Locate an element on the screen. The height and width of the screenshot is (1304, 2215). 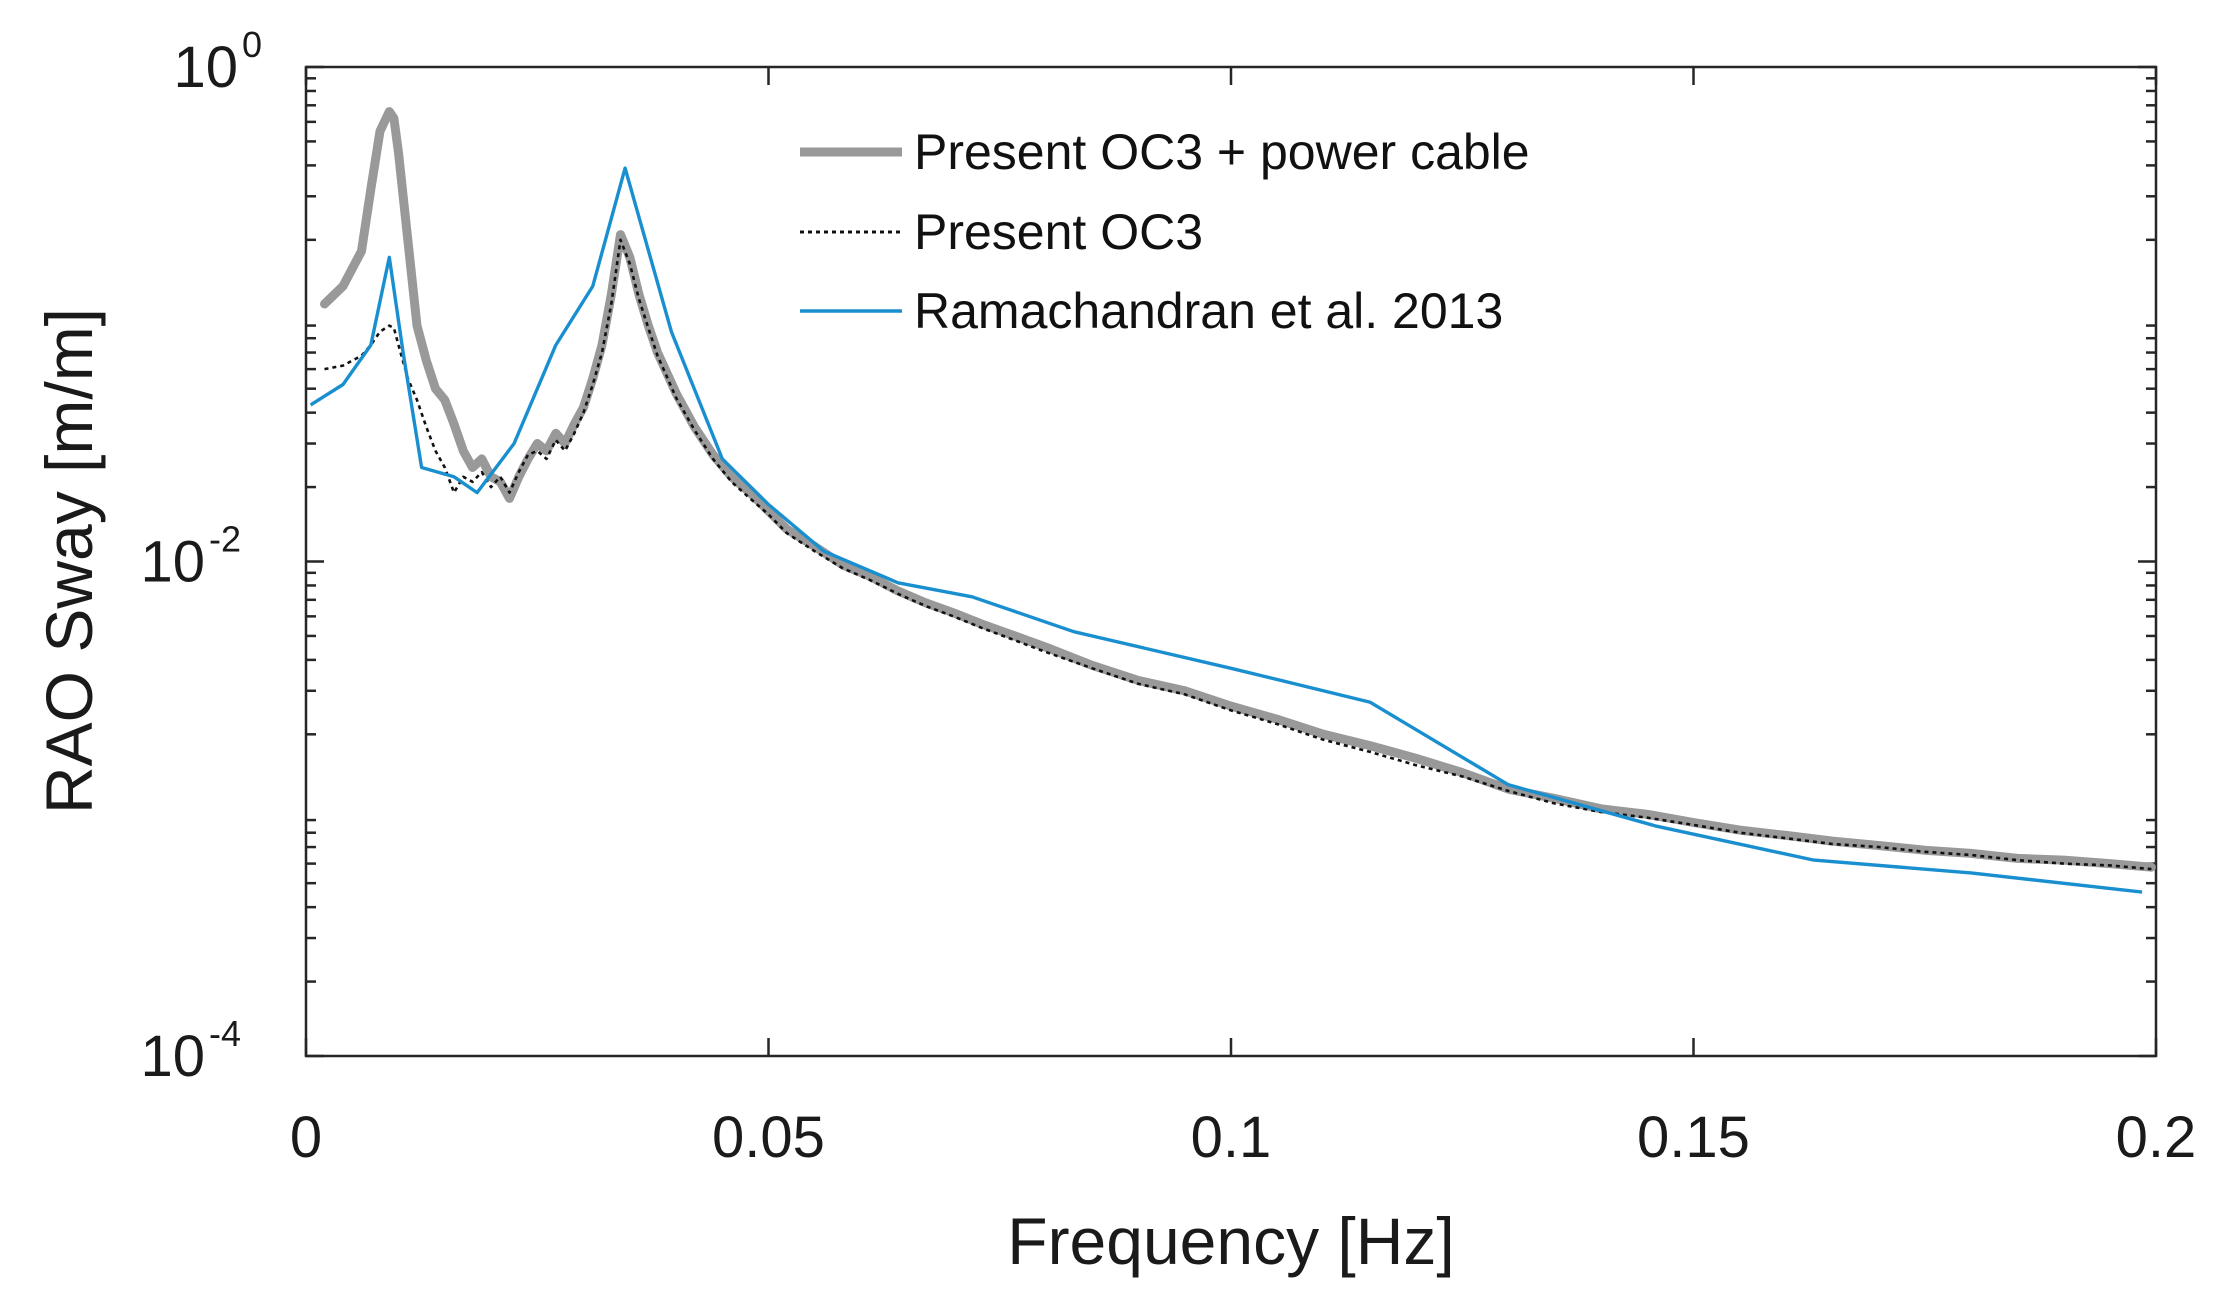
x-tick-label: 0.2 is located at coordinates (2156, 1137).